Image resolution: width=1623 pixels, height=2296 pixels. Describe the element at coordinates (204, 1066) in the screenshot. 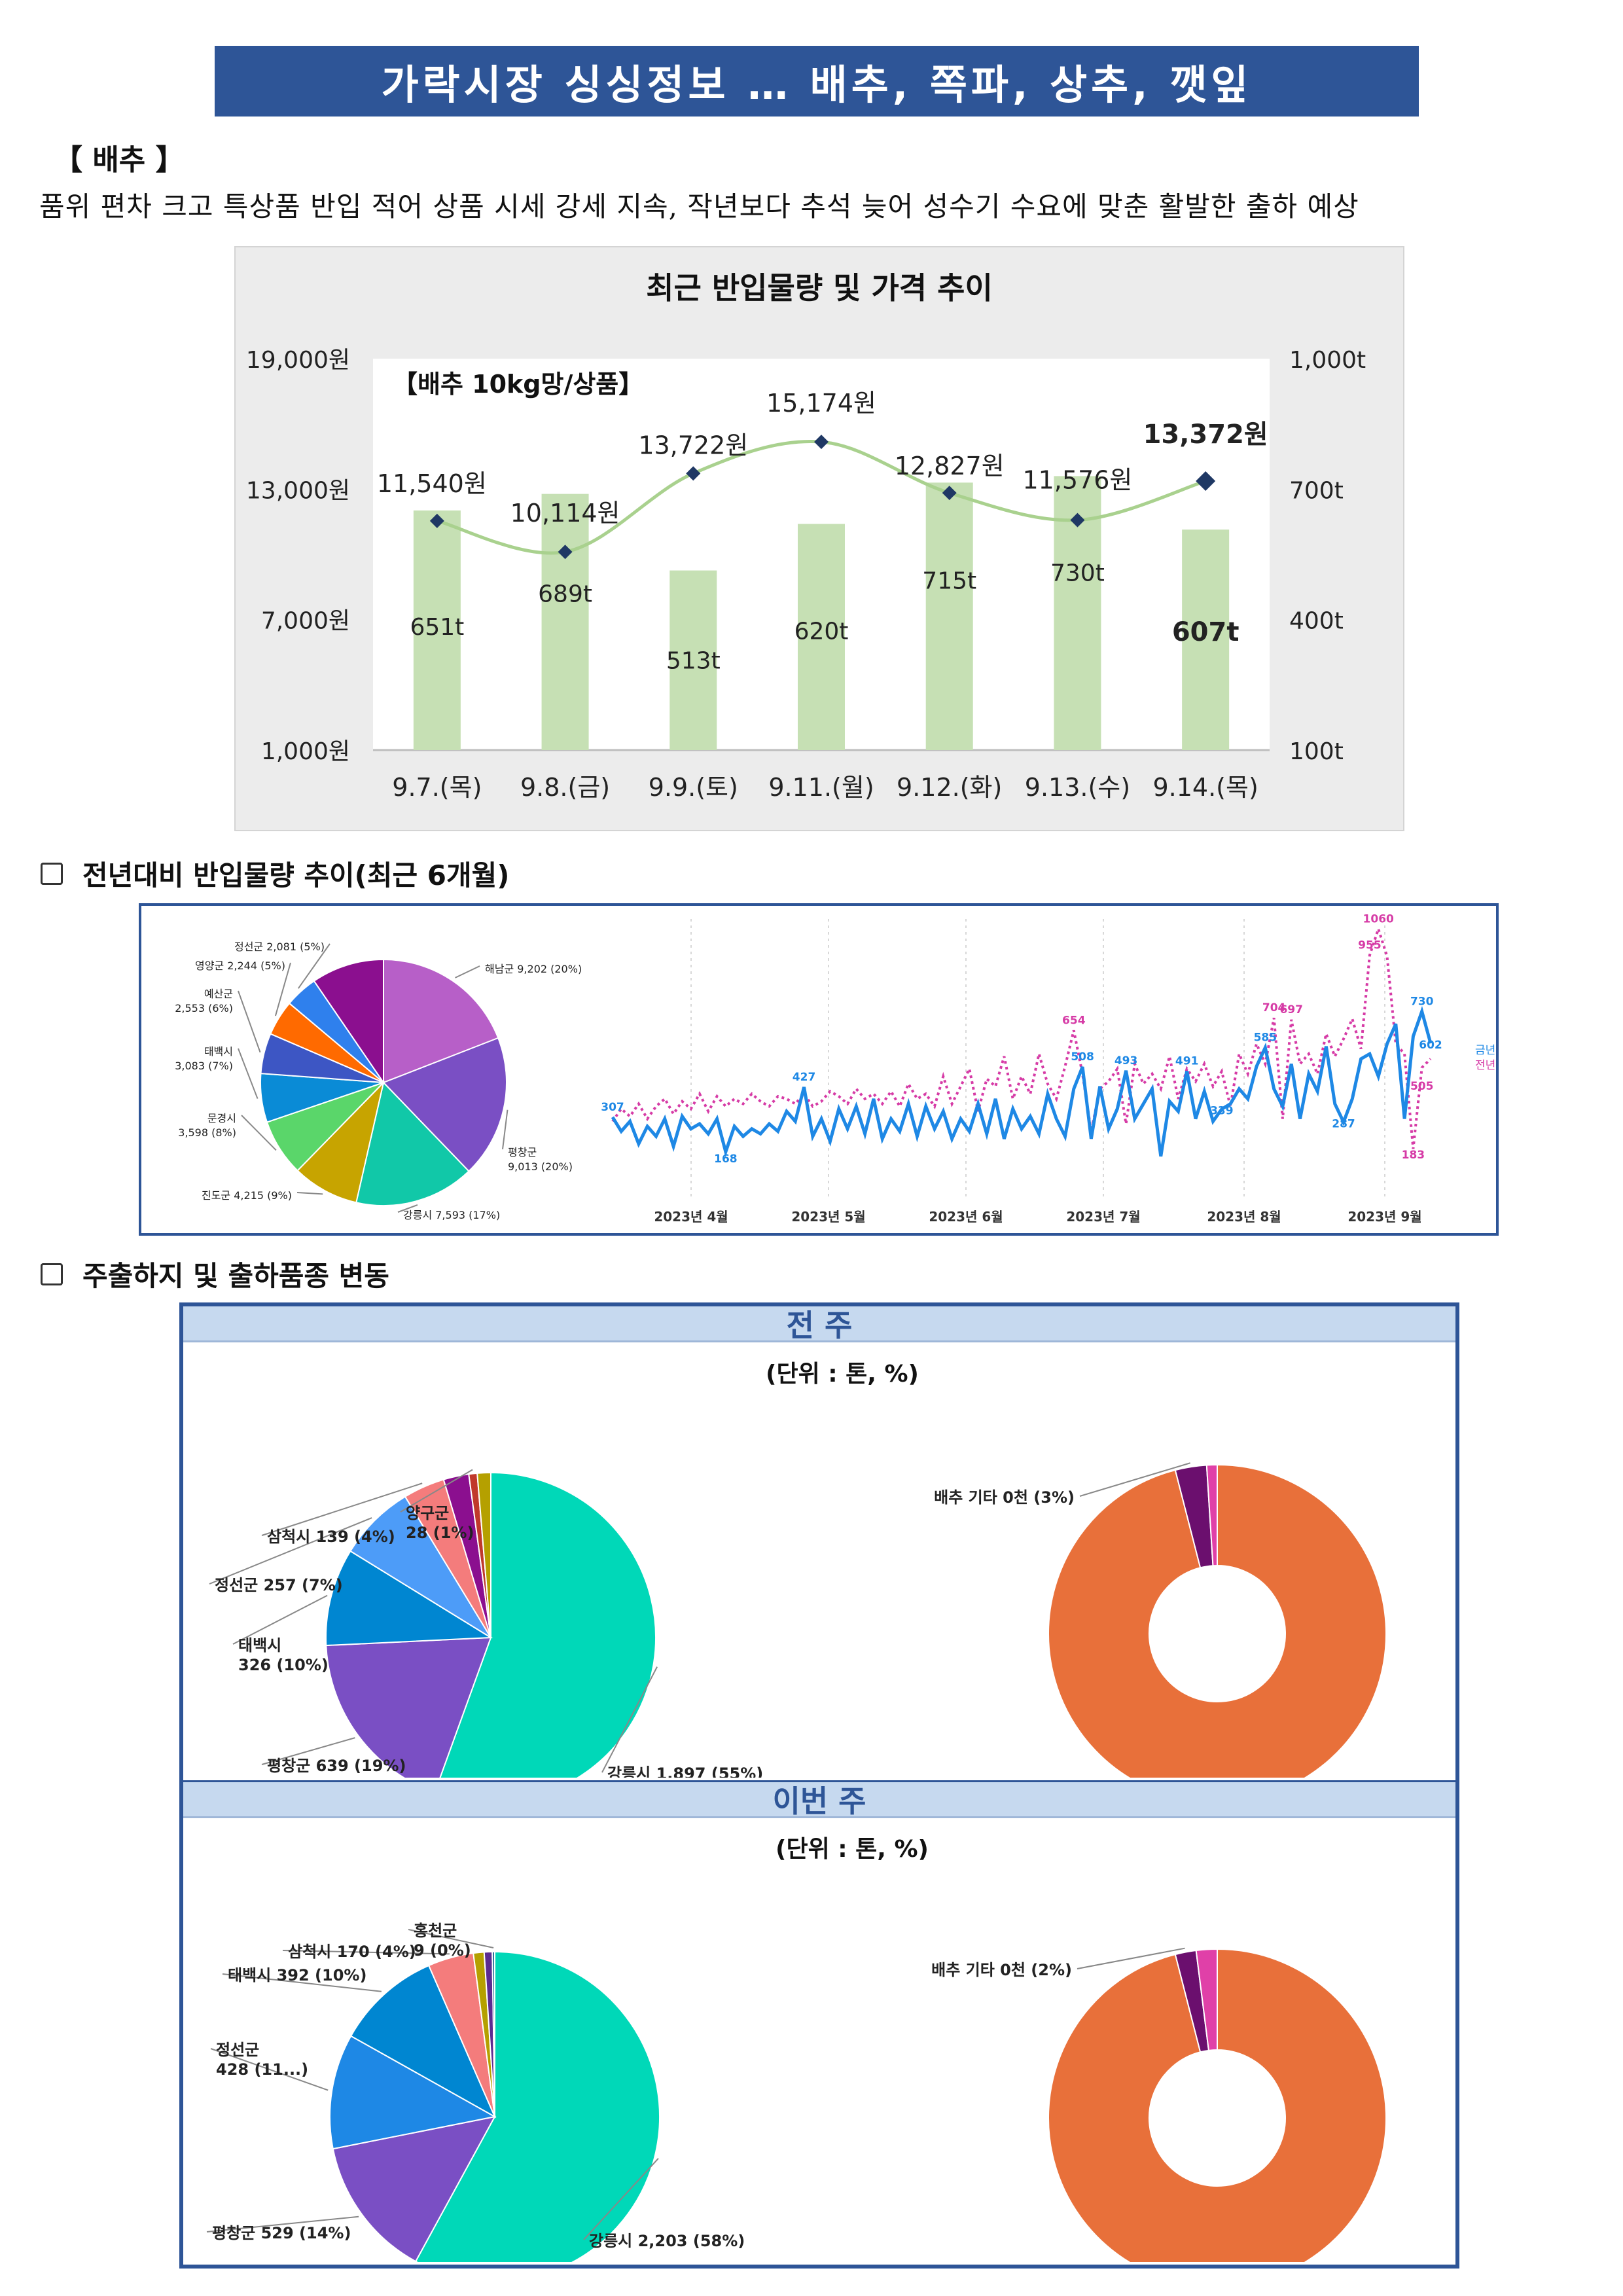

I see `pie-label: 3,083 (7%)` at that location.